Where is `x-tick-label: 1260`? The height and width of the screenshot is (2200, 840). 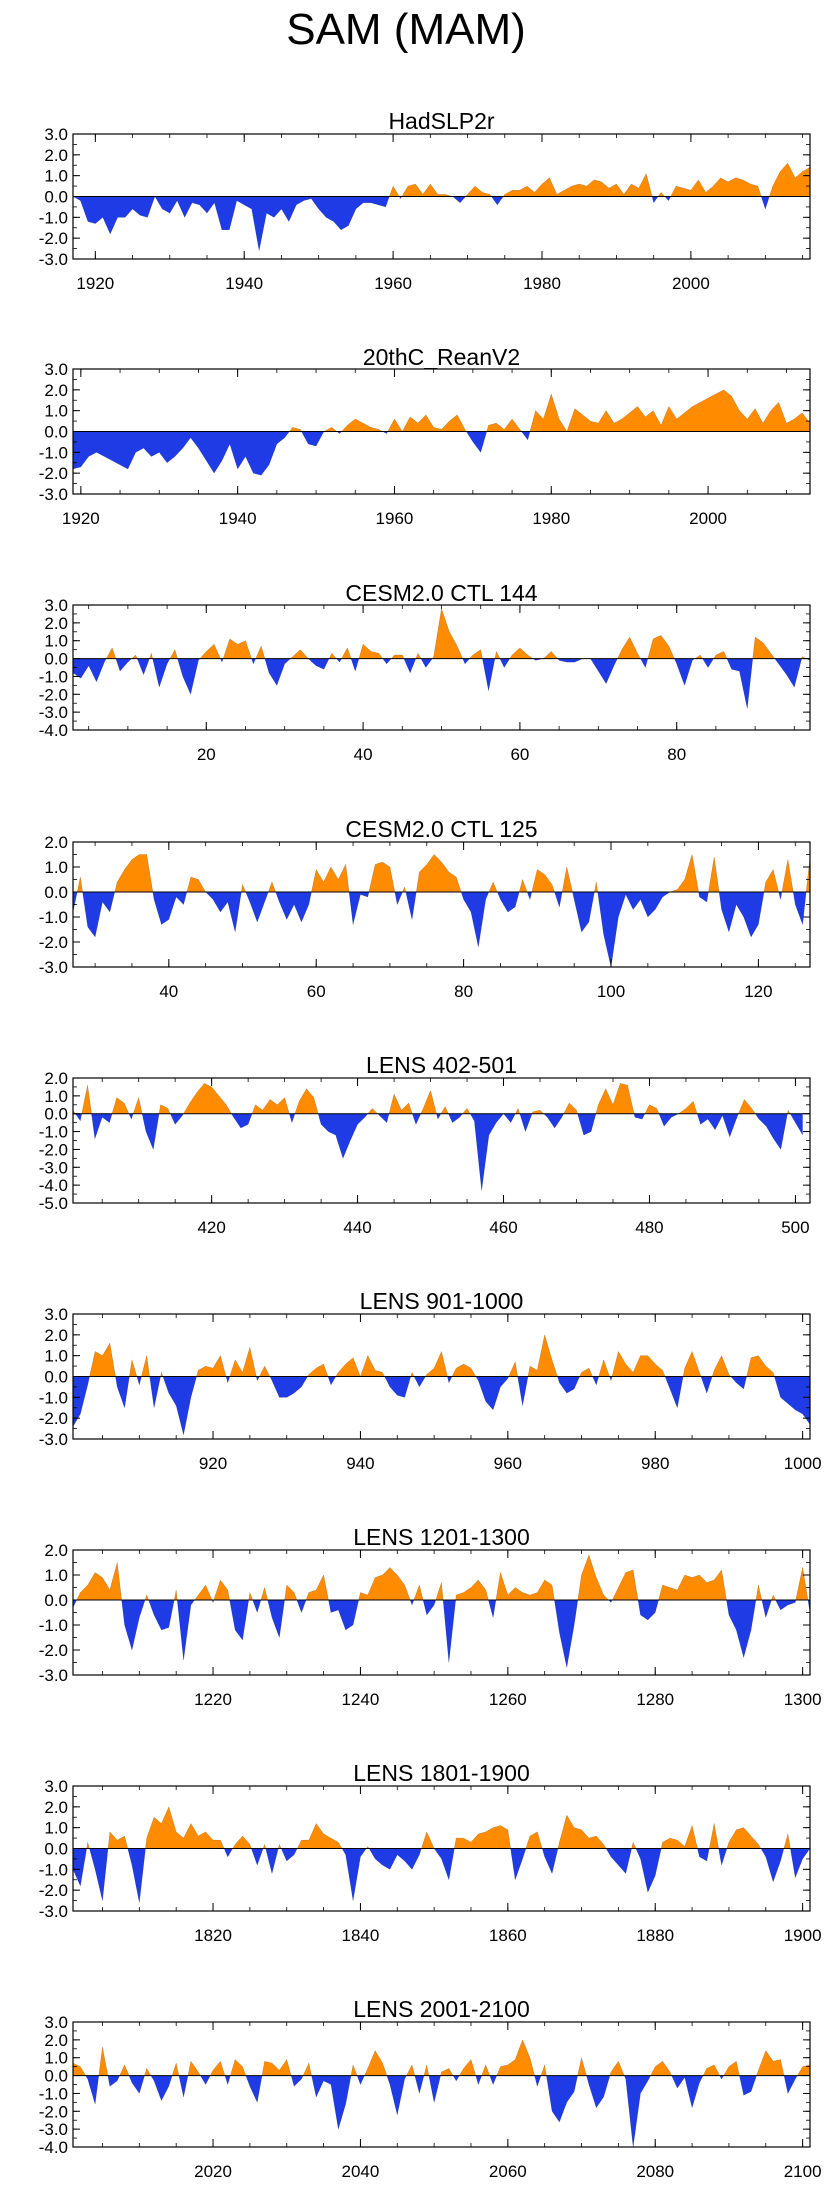
x-tick-label: 1260 is located at coordinates (508, 1699).